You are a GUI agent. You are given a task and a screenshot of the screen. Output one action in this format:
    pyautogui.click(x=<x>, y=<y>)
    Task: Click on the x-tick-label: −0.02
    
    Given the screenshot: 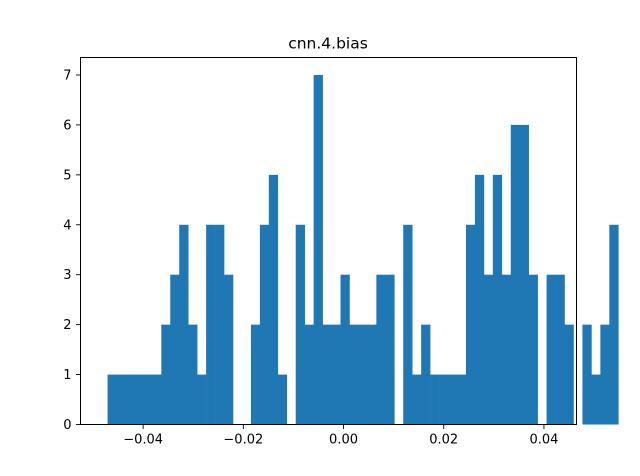 What is the action you would take?
    pyautogui.click(x=243, y=440)
    